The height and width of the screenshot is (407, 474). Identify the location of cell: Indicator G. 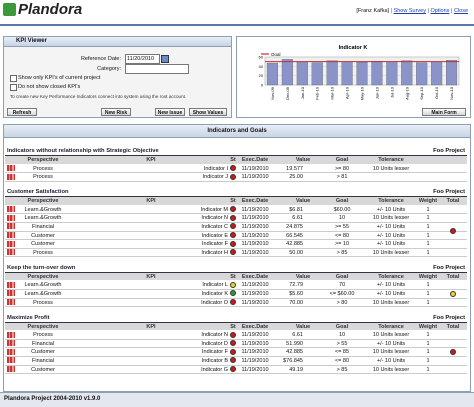
(214, 369).